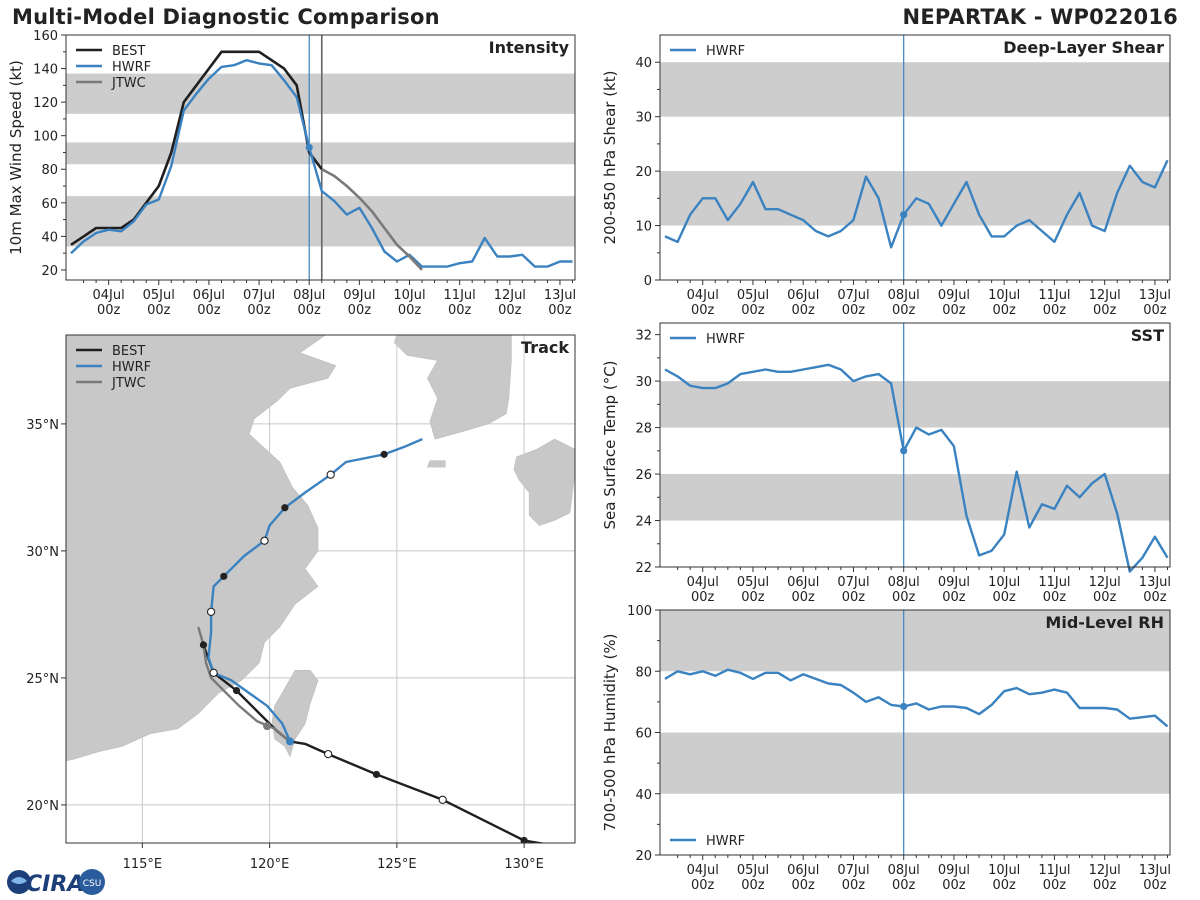 The width and height of the screenshot is (1200, 900). Describe the element at coordinates (610, 158) in the screenshot. I see `y-axis-label: 200-850 hPa Shear (kt)` at that location.